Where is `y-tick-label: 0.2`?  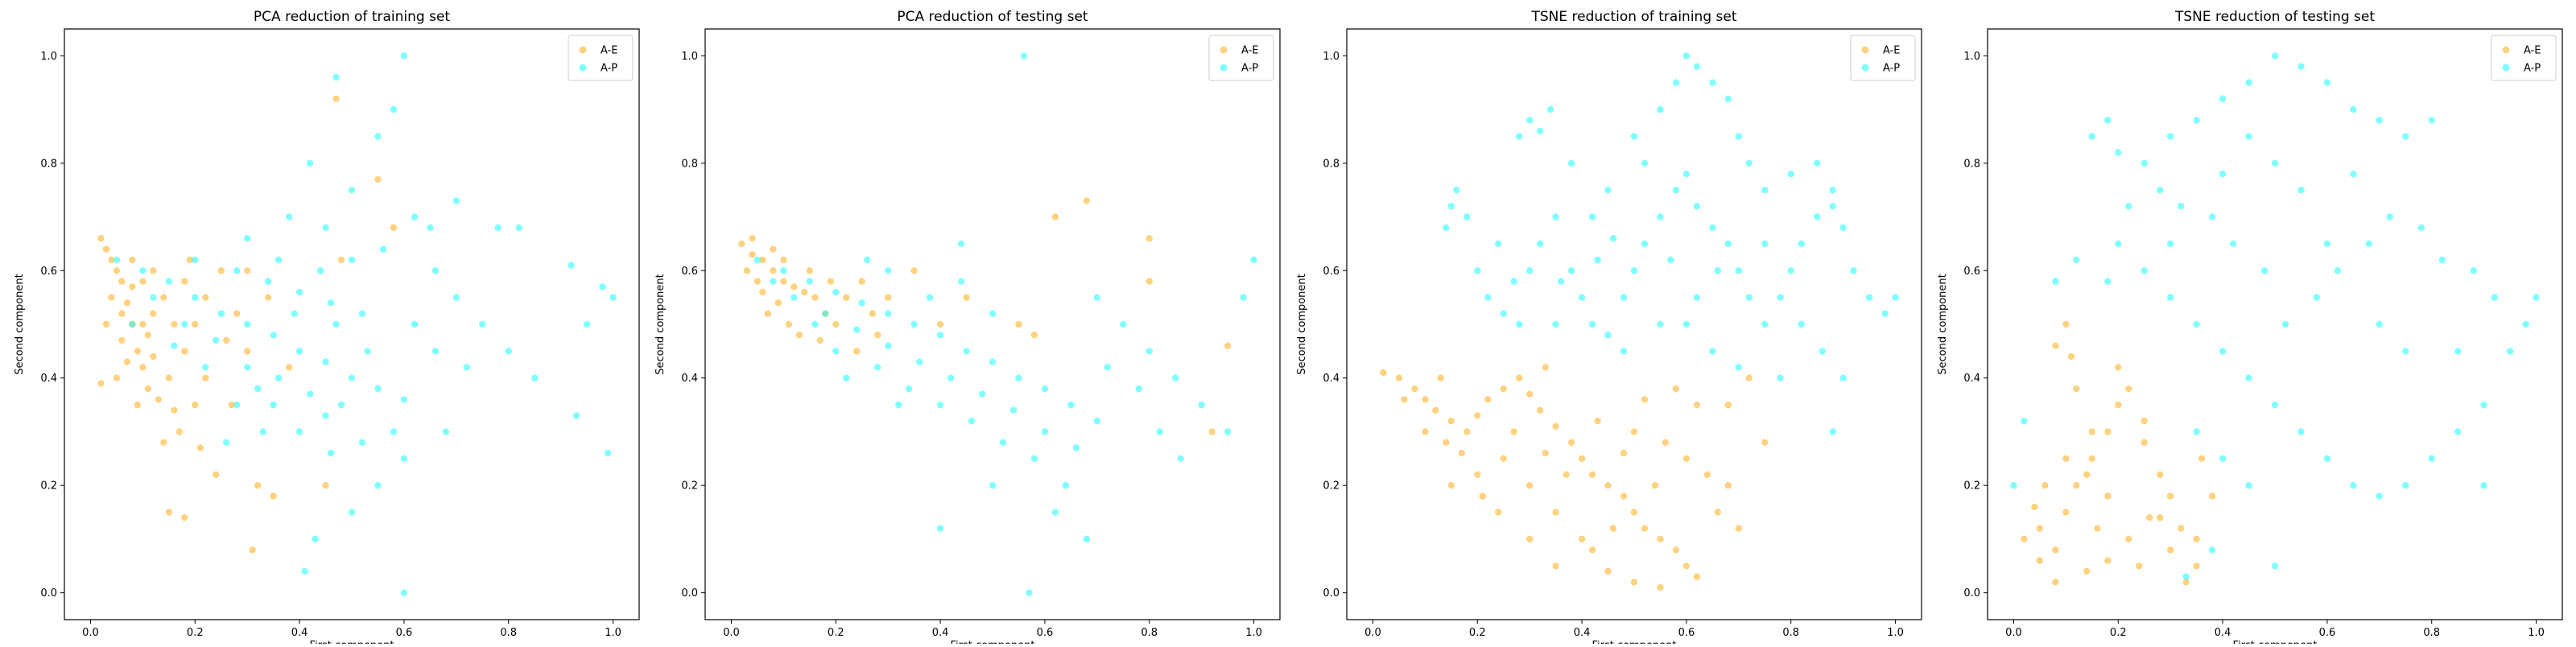
y-tick-label: 0.2 is located at coordinates (1331, 486).